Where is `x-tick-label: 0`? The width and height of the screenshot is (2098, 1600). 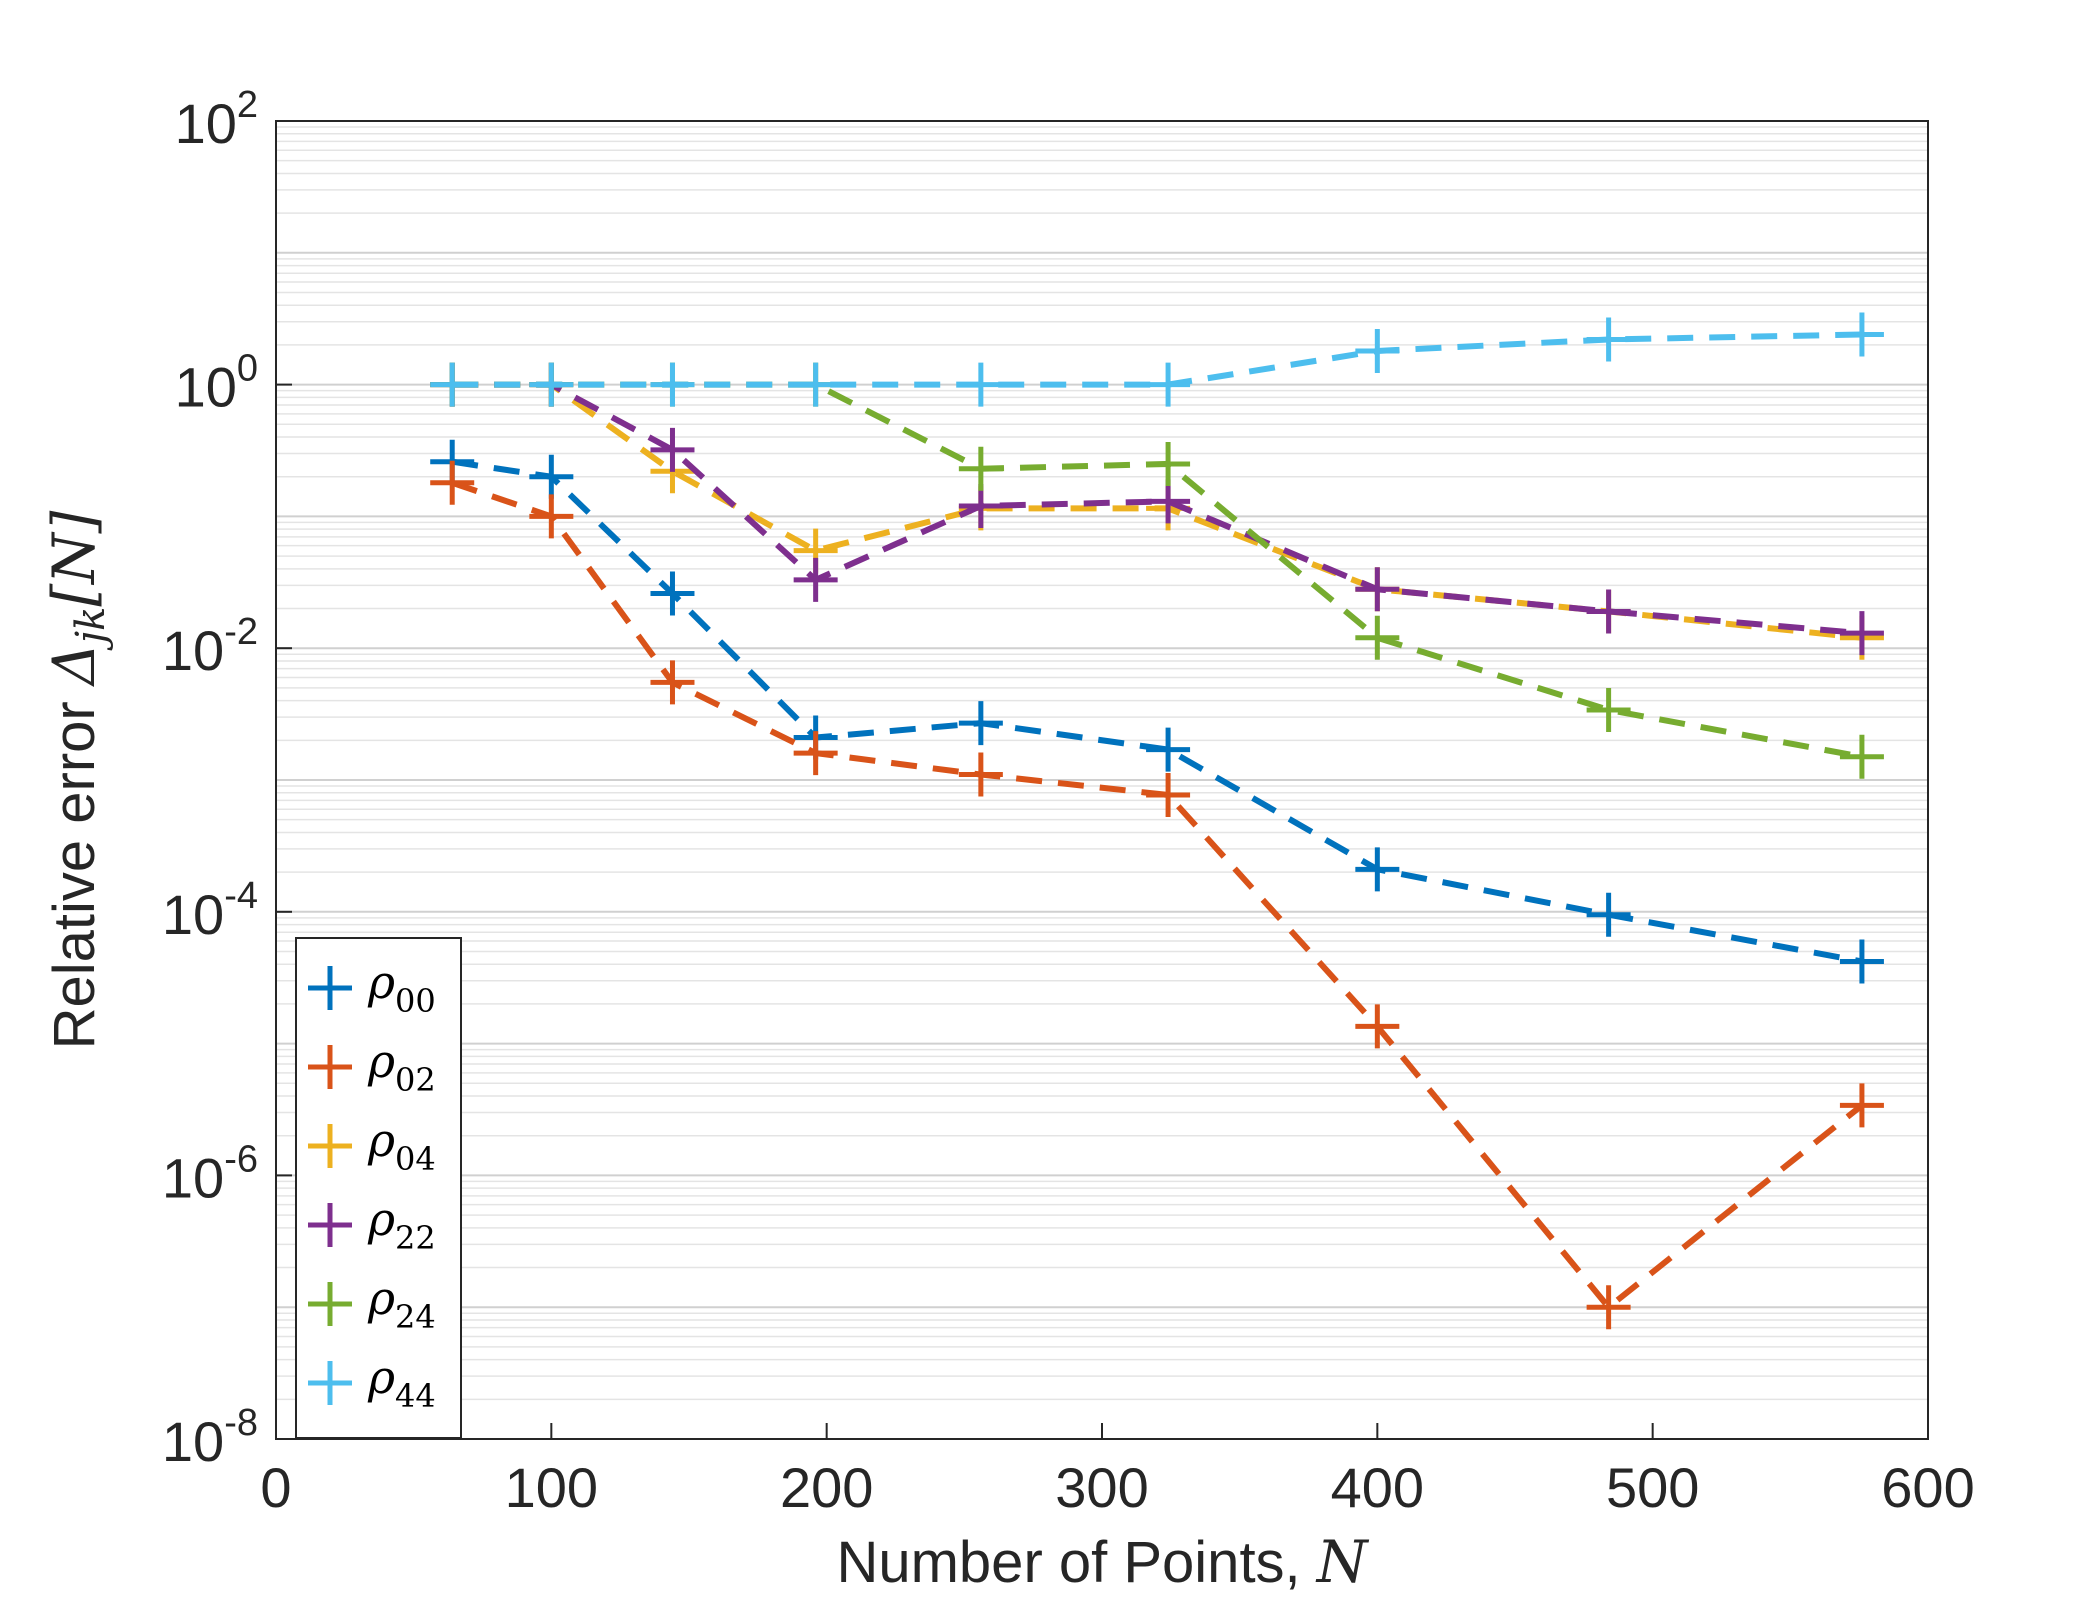 x-tick-label: 0 is located at coordinates (275, 1487).